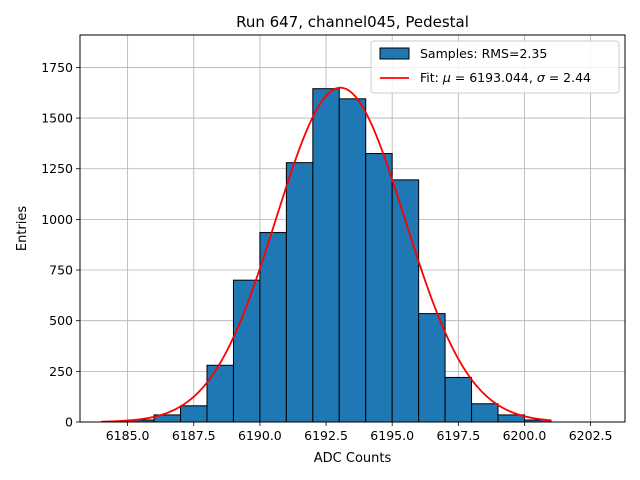  Describe the element at coordinates (352, 22) in the screenshot. I see `chart-title: Run 647, channel045, Pedestal` at that location.